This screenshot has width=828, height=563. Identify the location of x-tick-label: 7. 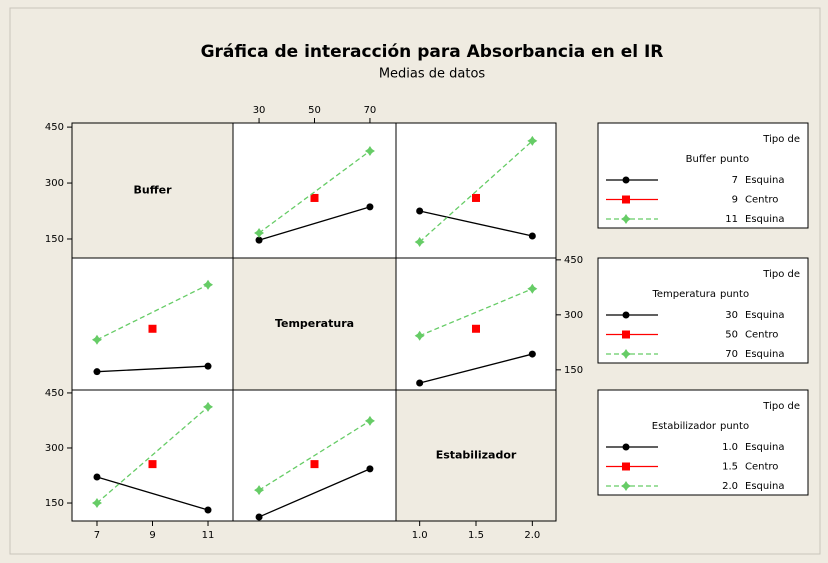
(97, 535).